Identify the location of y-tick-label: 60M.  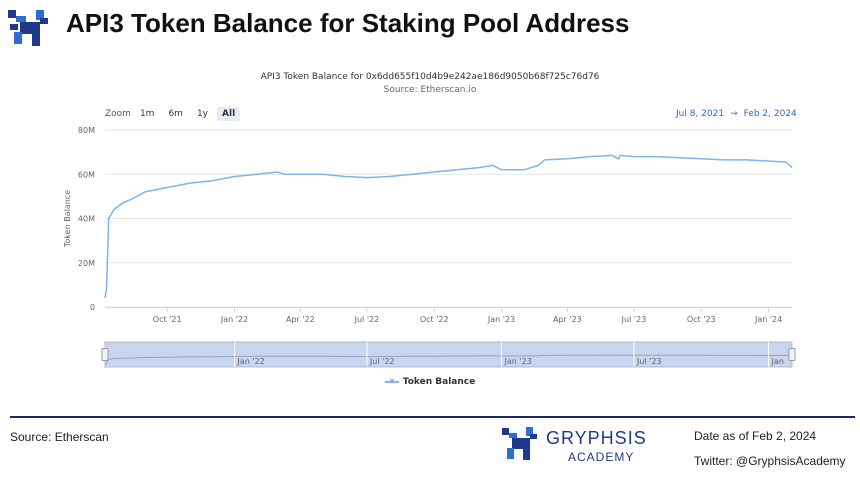
(86, 174).